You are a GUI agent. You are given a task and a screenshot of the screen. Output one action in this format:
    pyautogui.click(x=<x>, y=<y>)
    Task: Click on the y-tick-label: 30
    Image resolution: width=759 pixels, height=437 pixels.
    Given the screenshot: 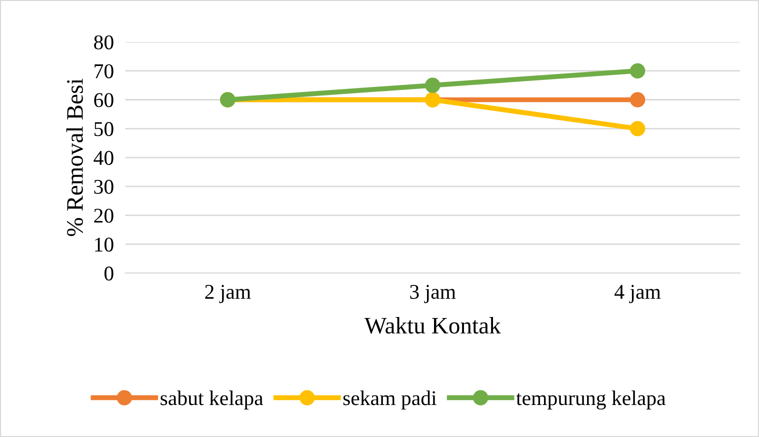 What is the action you would take?
    pyautogui.click(x=104, y=187)
    